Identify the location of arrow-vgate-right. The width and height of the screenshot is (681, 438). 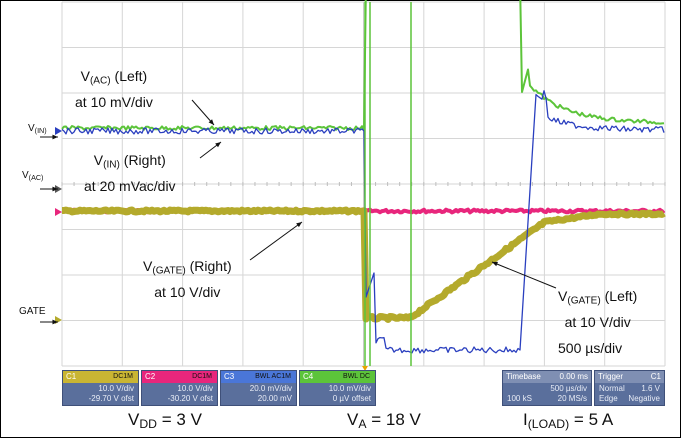
(276, 241).